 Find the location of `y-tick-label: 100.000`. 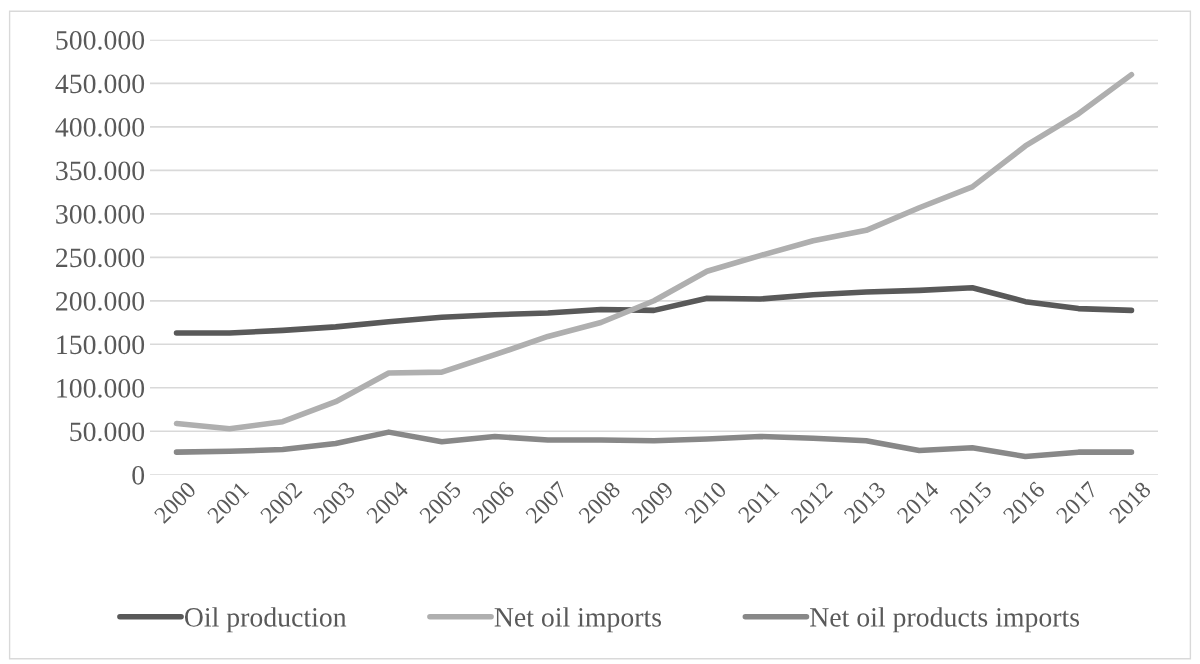

y-tick-label: 100.000 is located at coordinates (101, 388).